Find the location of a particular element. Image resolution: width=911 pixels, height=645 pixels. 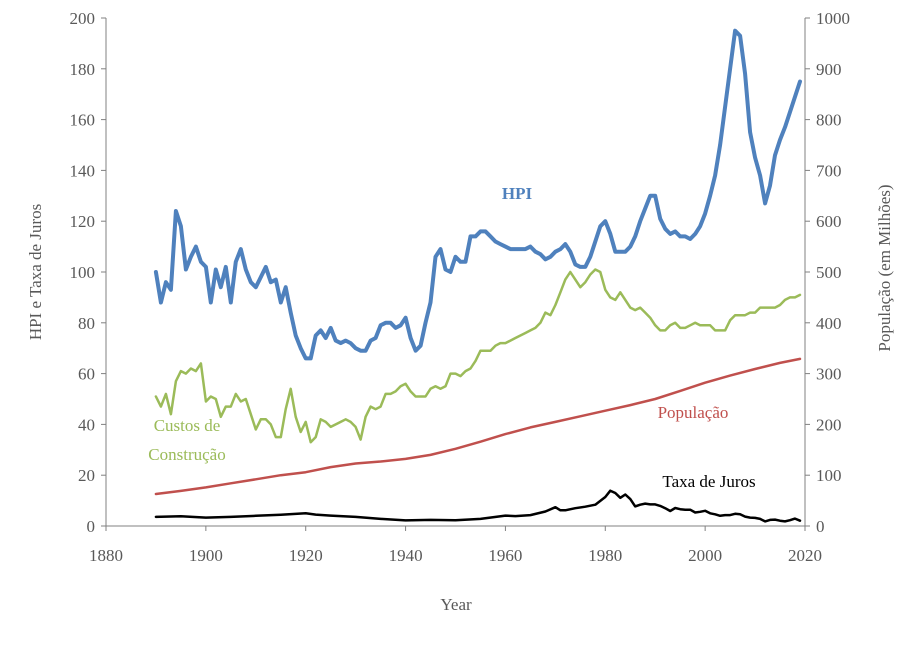

left-y-tick-label: 200 is located at coordinates (83, 18).